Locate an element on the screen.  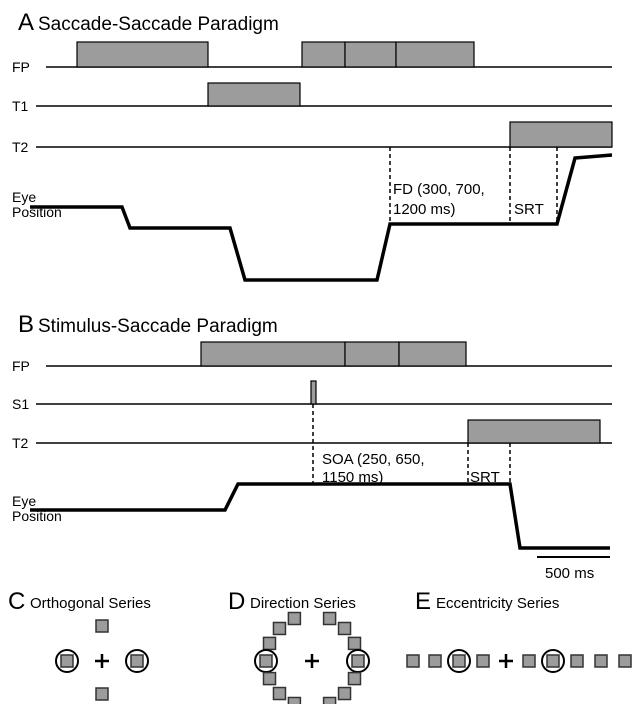
panel-letter: E is located at coordinates (423, 601).